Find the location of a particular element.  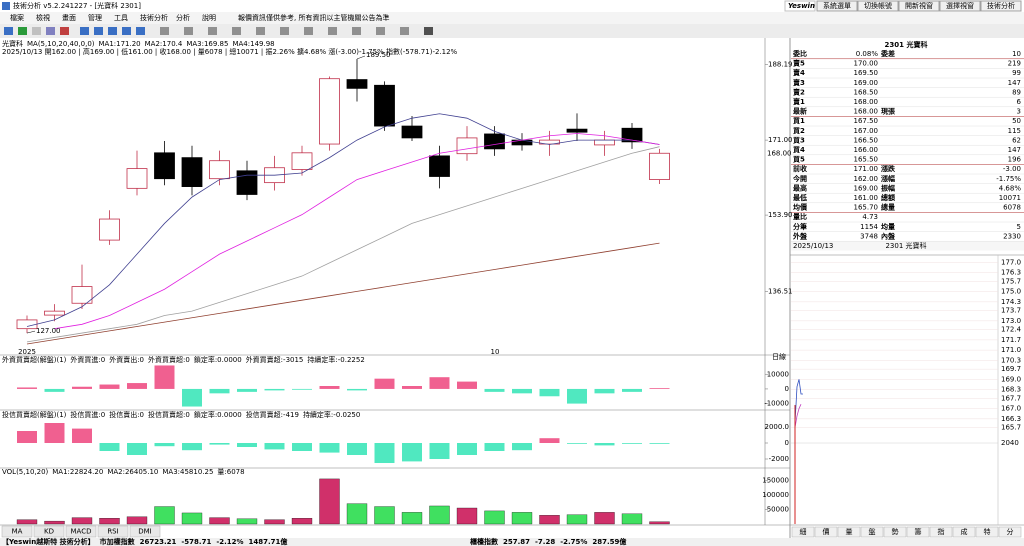

quote-value: 5 is located at coordinates (1019, 227).